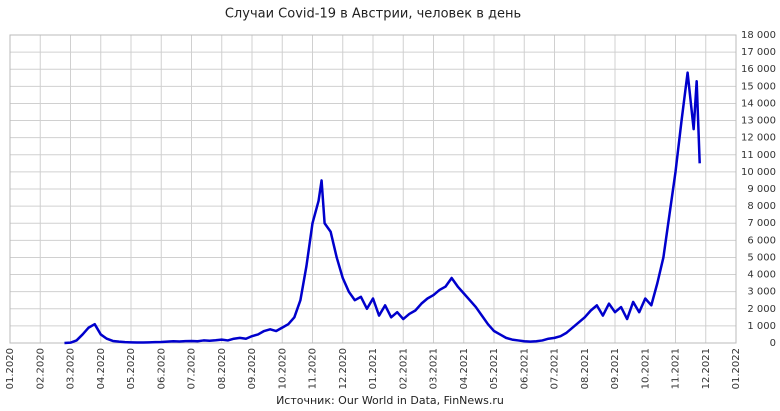 This screenshot has height=411, width=780. I want to click on y-tick-label: 0, so click(773, 343).